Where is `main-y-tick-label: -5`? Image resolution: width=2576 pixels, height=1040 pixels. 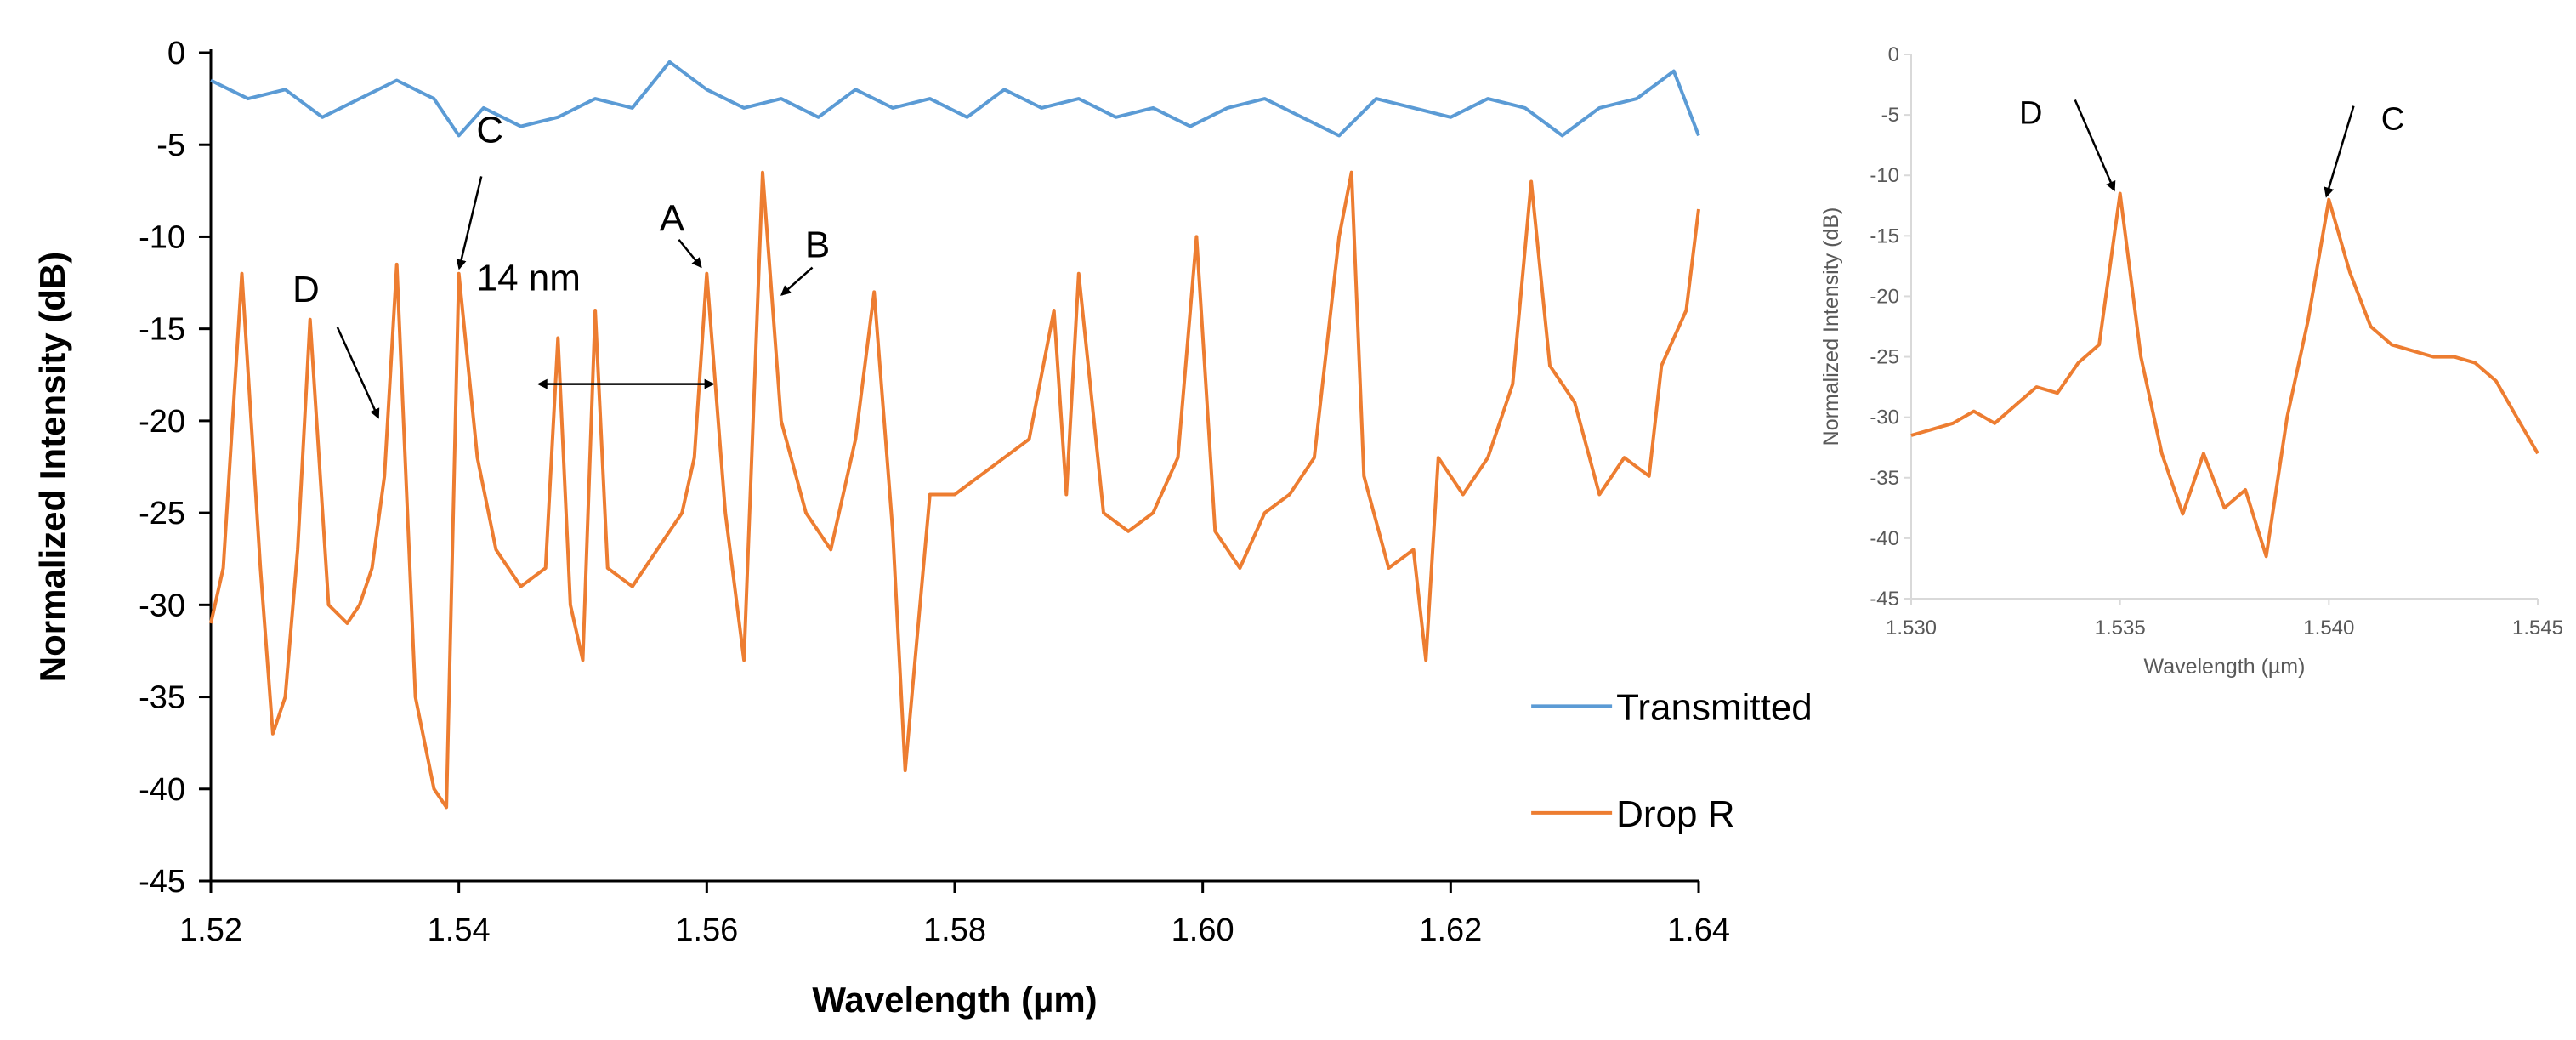 main-y-tick-label: -5 is located at coordinates (170, 145).